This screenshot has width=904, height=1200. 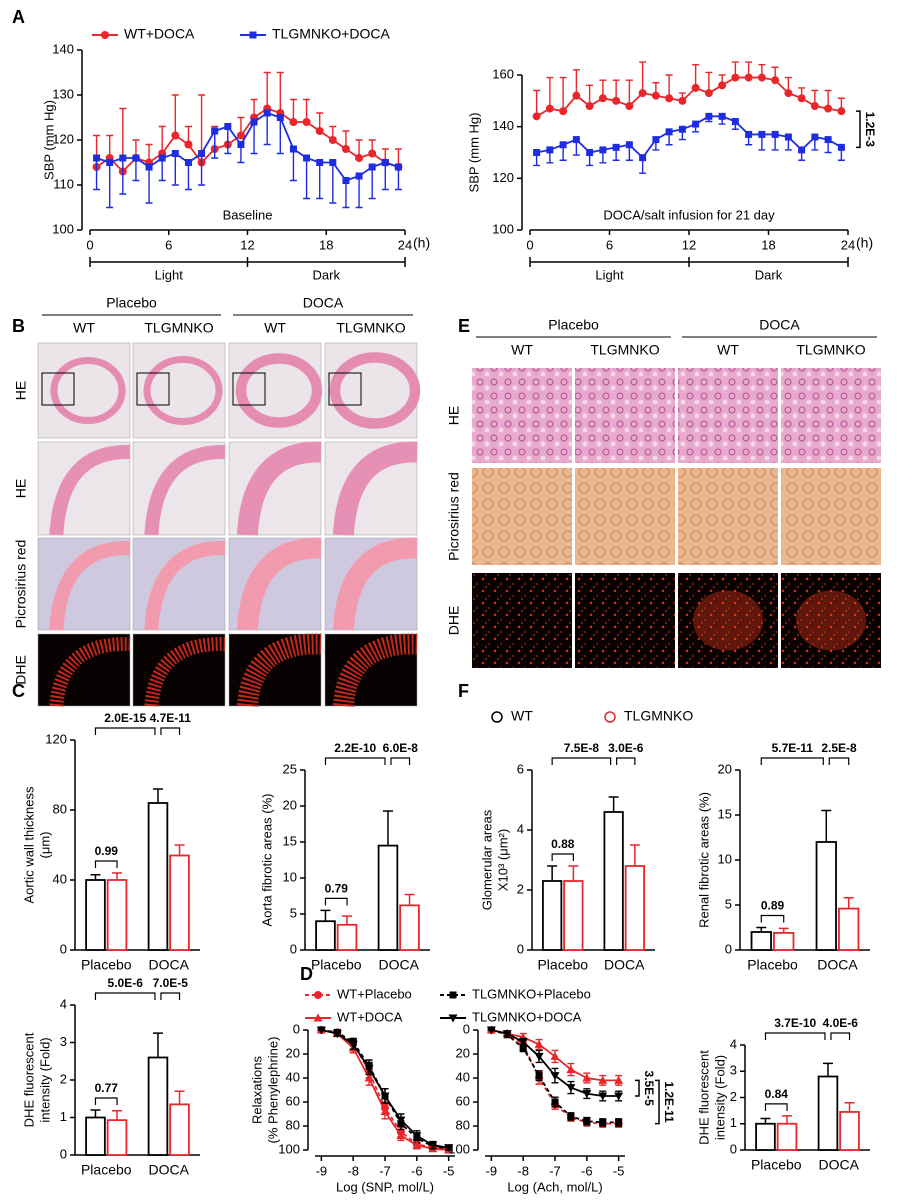 What do you see at coordinates (554, 1186) in the screenshot?
I see `x-axis-label: Log (Ach, mol/L)` at bounding box center [554, 1186].